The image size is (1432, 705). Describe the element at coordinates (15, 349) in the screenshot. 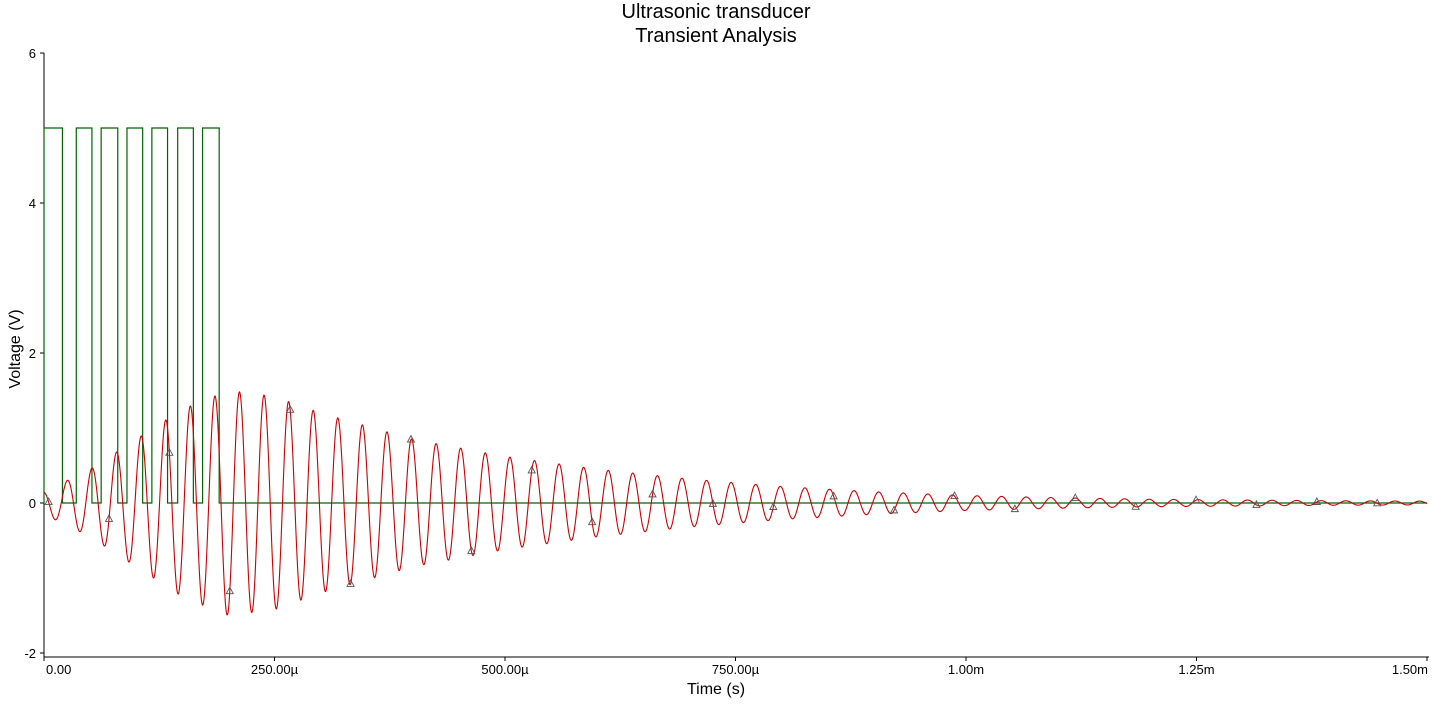

I see `y-axis-label: Voltage (V)` at that location.